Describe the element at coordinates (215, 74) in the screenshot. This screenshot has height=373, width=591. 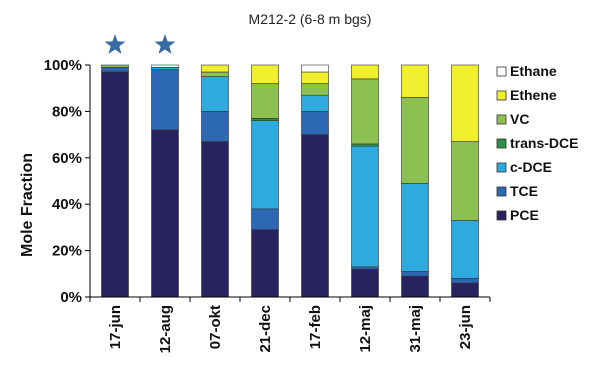
I see `bar-vc-07-okt` at that location.